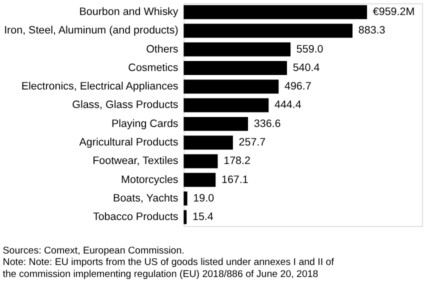 This screenshot has height=290, width=424. What do you see at coordinates (203, 217) in the screenshot?
I see `data-label: 15.4` at bounding box center [203, 217].